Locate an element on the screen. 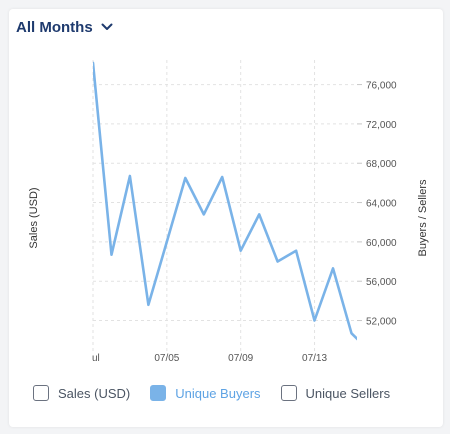 This screenshot has height=434, width=450. legend-label-sales: Sales (USD) is located at coordinates (94, 393).